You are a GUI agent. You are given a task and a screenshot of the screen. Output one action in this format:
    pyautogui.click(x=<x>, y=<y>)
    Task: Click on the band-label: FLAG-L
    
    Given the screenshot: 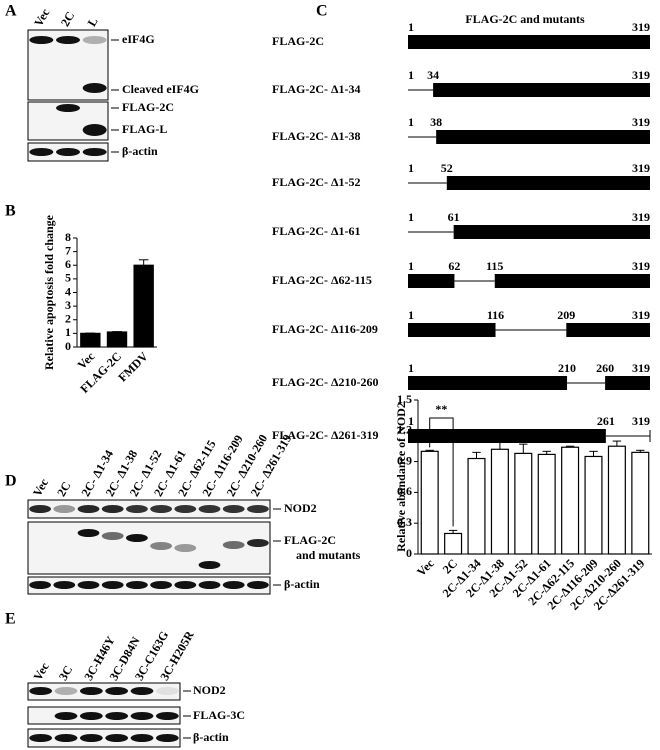 What is the action you would take?
    pyautogui.click(x=144, y=129)
    